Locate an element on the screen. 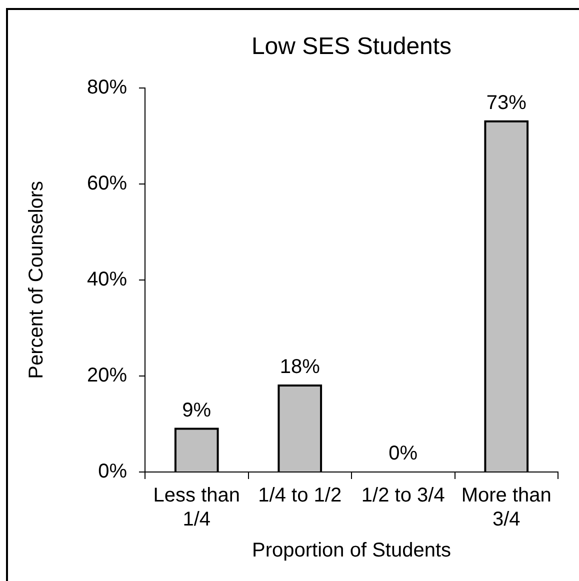  y-tick-label: 60% is located at coordinates (107, 183).